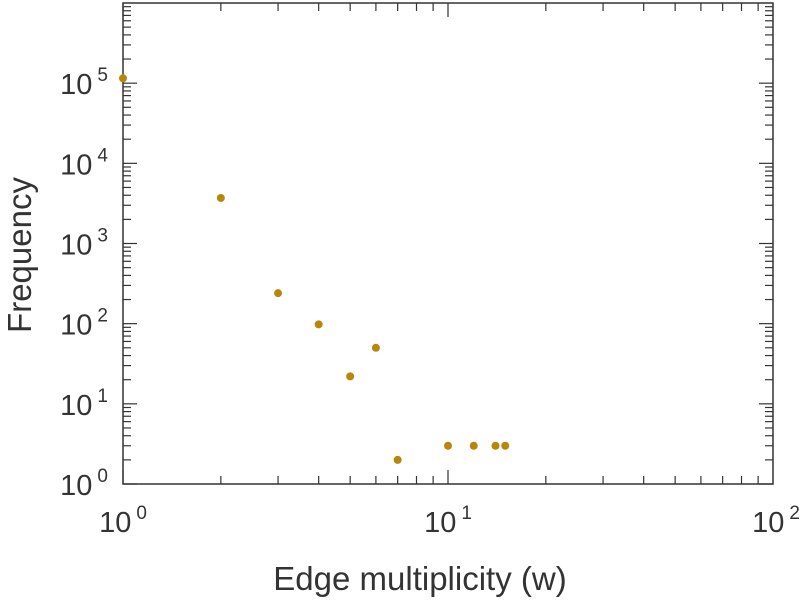 Image resolution: width=804 pixels, height=600 pixels. I want to click on x-tick-label: 10 1, so click(448, 521).